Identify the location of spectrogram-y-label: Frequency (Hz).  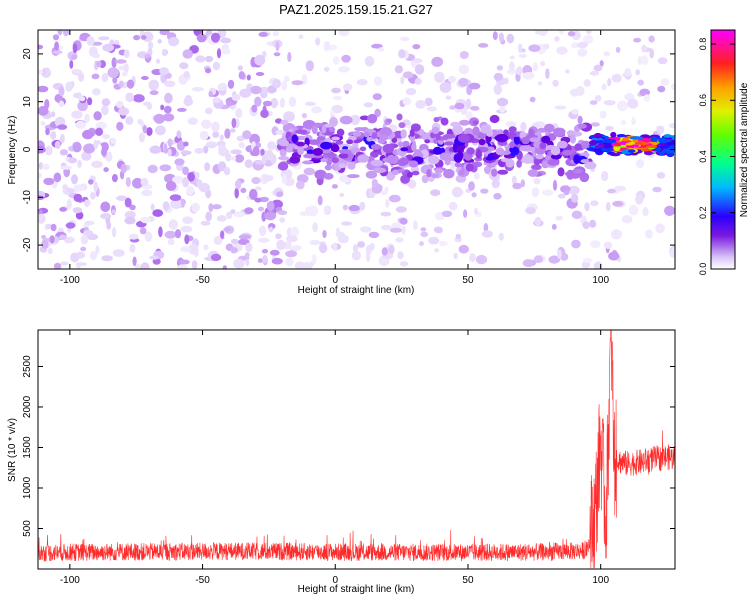
(12, 150).